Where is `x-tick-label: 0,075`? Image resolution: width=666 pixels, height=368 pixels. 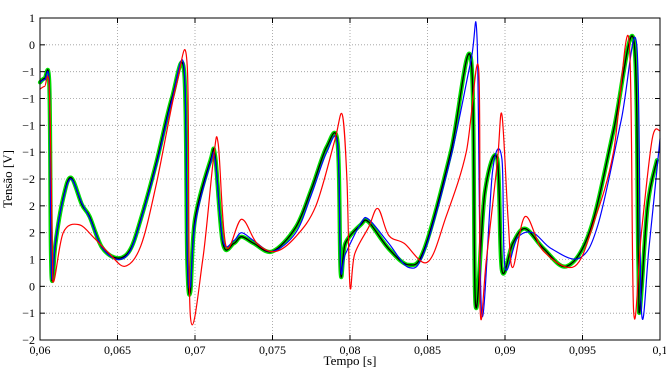 x-tick-label: 0,075 is located at coordinates (272, 350).